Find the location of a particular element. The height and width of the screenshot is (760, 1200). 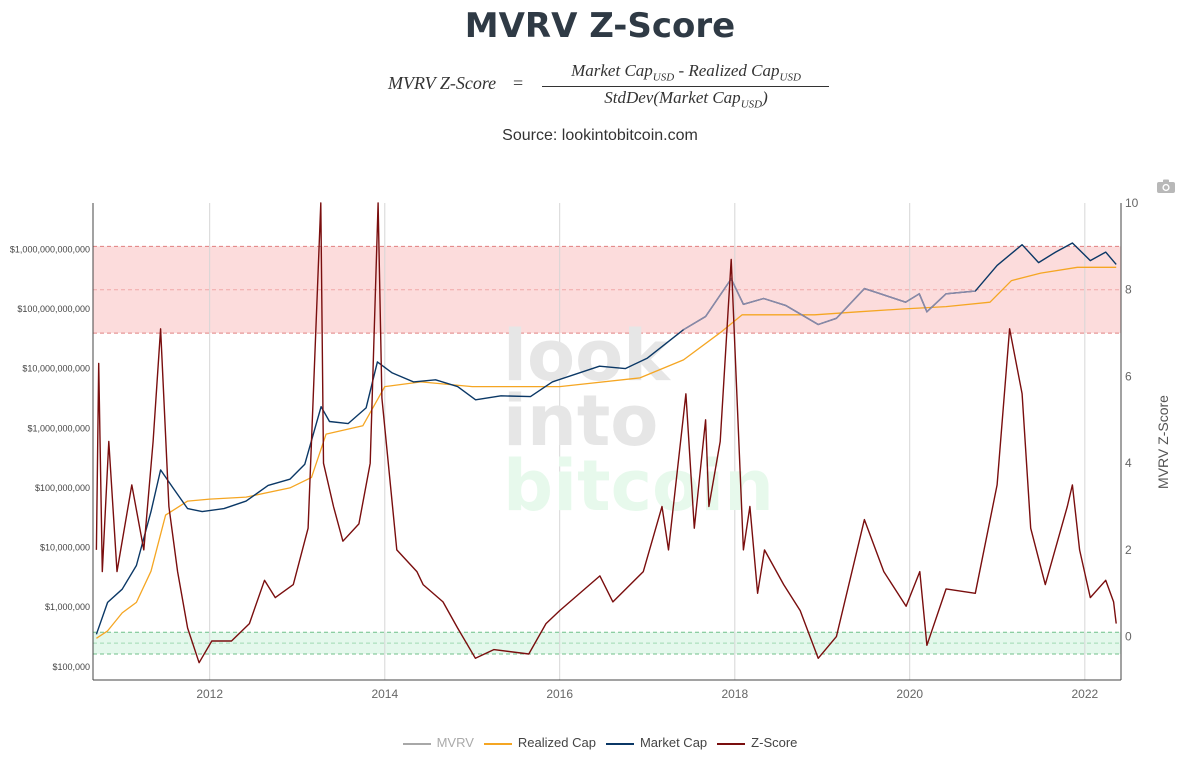

y-left-tick-6: $100,000,000,000 is located at coordinates (53, 309).